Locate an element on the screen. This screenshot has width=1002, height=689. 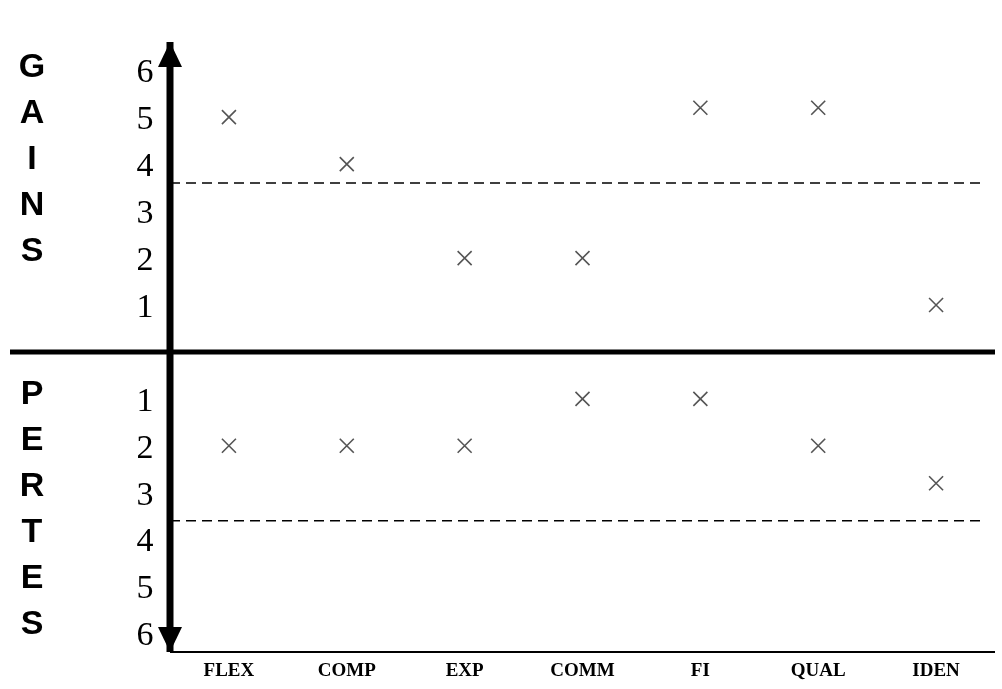
x-tick-label: COMM is located at coordinates (582, 669).